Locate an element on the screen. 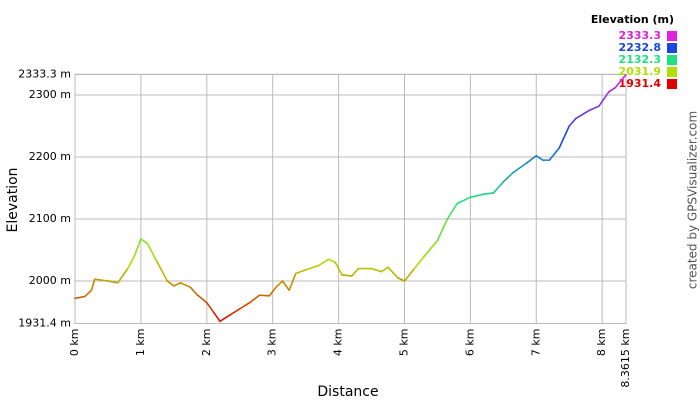 The width and height of the screenshot is (700, 404). x-tick-label: 6 km is located at coordinates (469, 343).